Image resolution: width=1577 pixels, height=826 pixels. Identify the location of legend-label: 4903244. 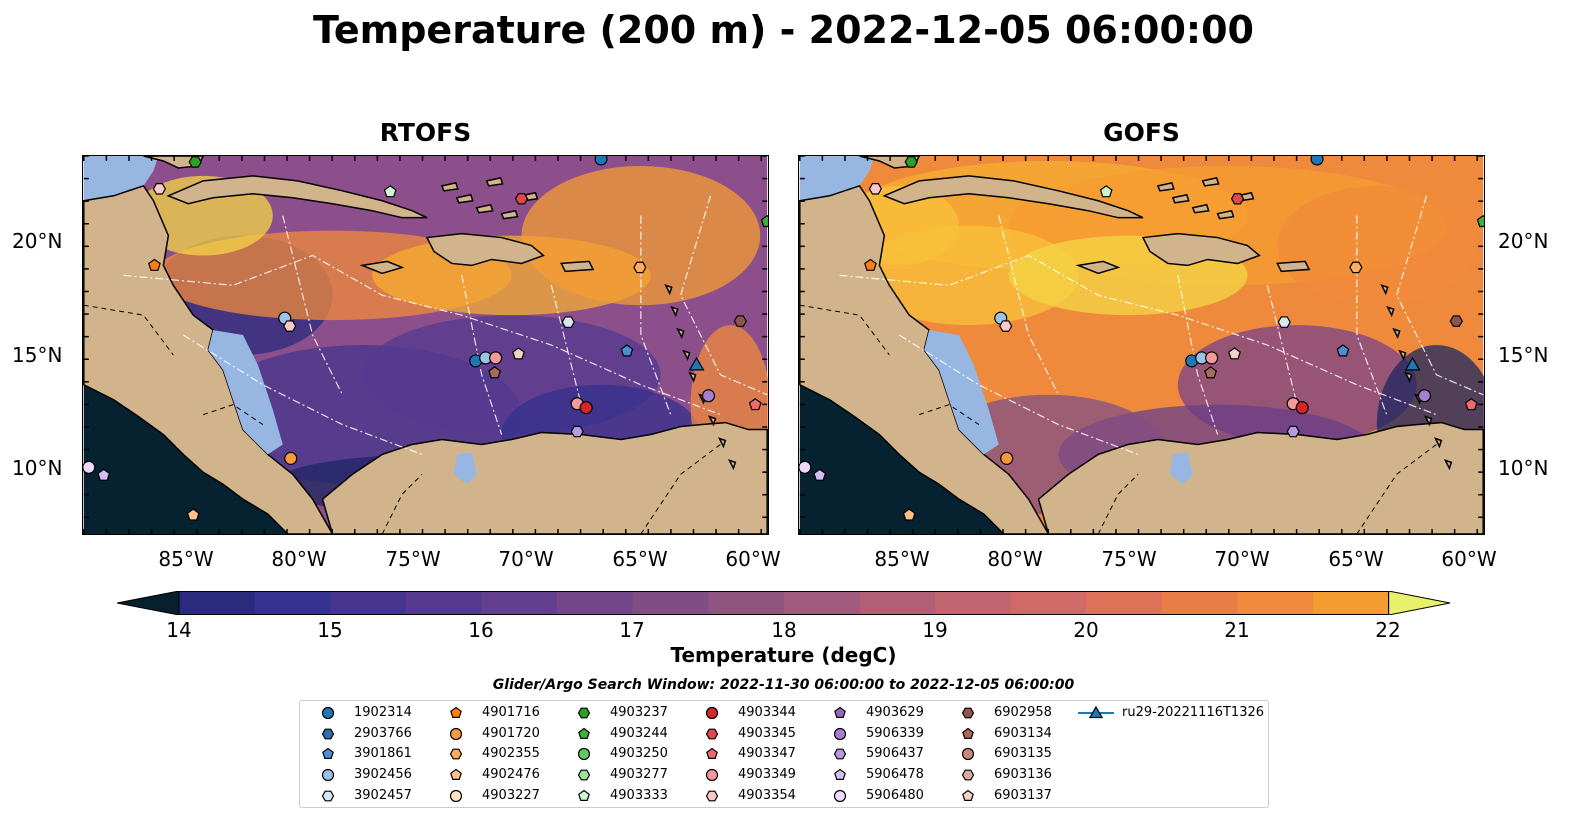
(639, 733).